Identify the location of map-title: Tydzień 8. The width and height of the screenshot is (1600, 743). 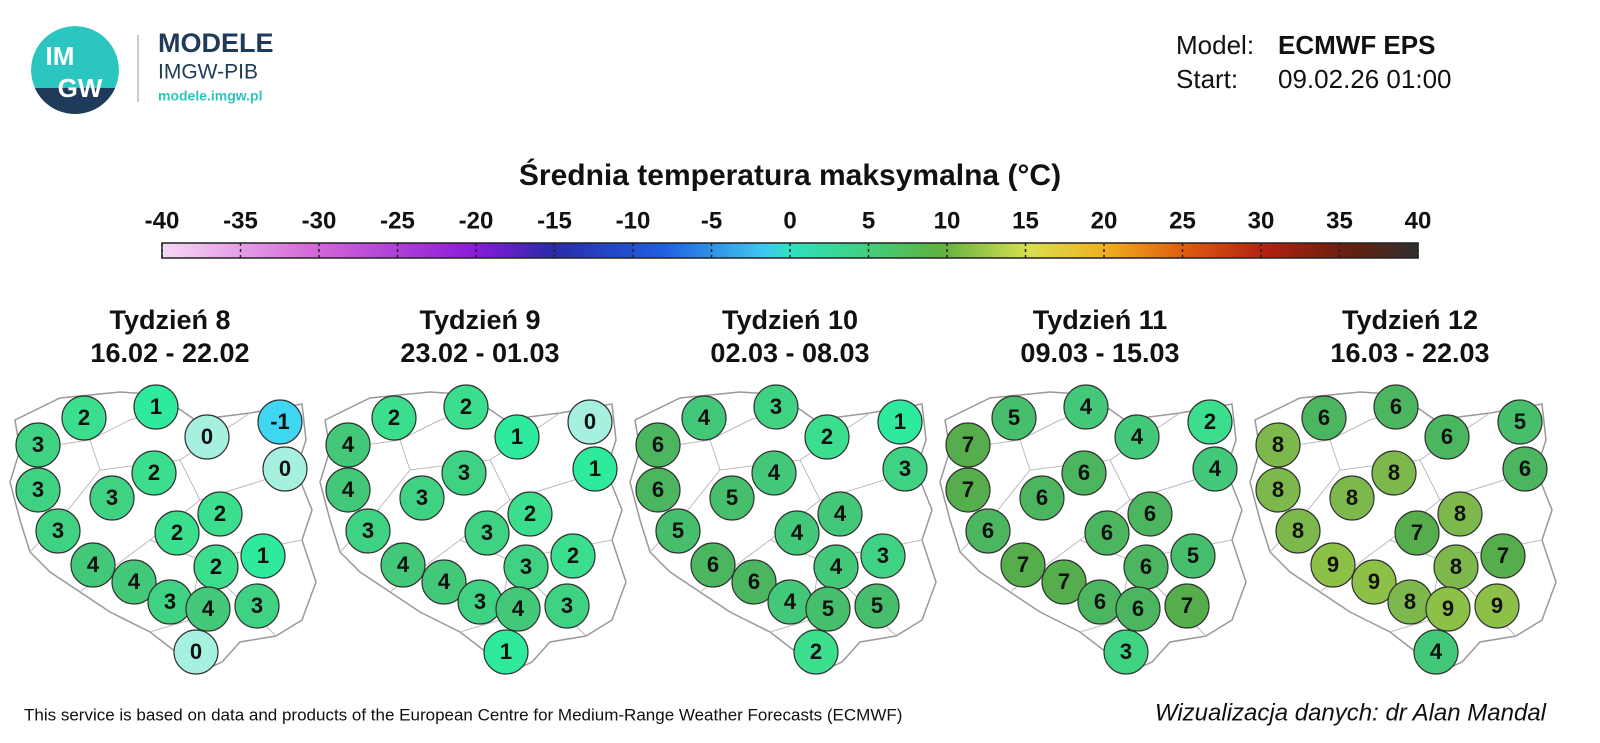
(169, 320).